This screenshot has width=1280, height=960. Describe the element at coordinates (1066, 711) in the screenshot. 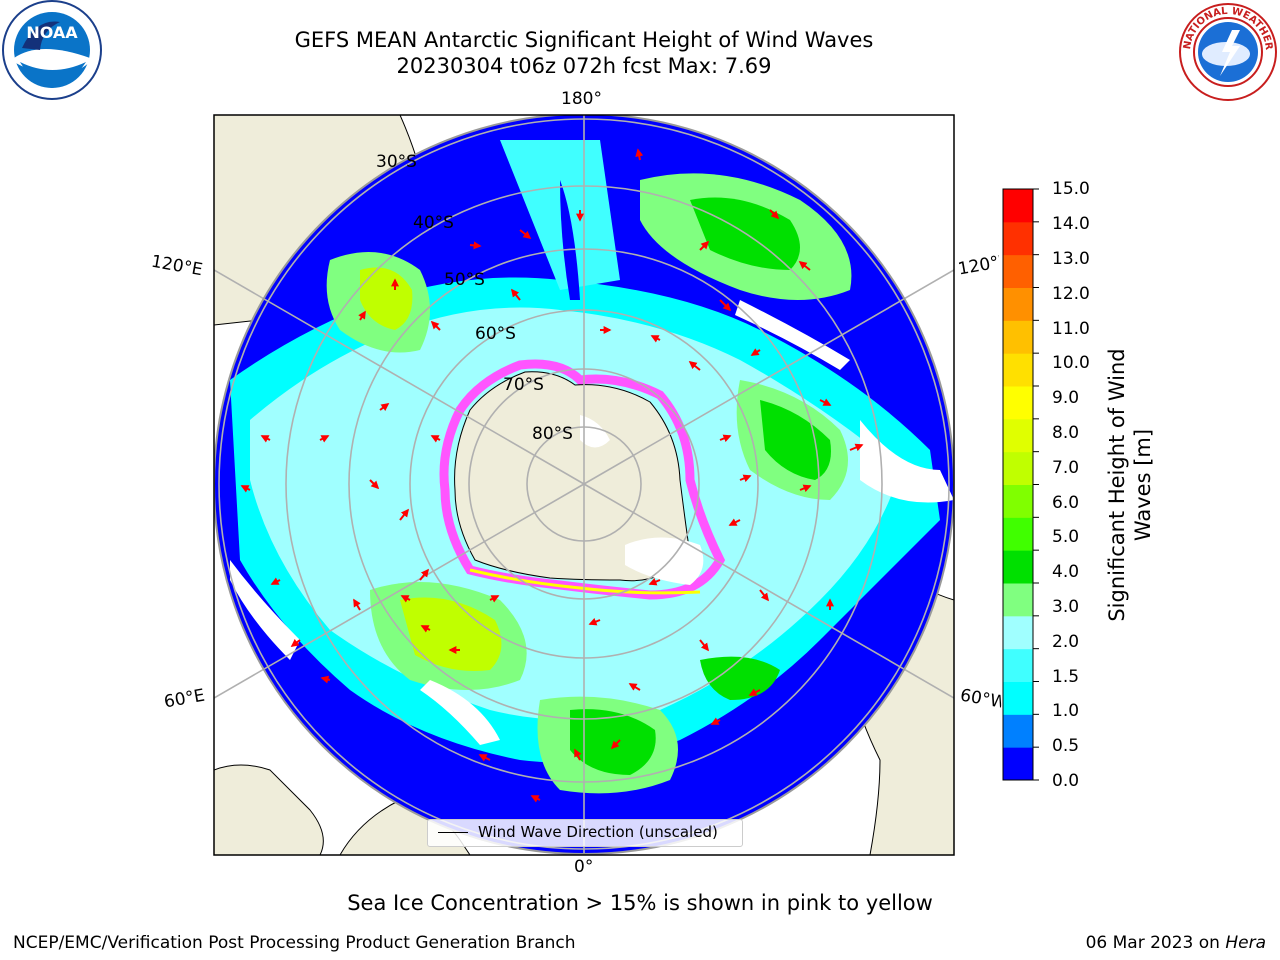

I see `colorbar-tick: 1.0` at that location.